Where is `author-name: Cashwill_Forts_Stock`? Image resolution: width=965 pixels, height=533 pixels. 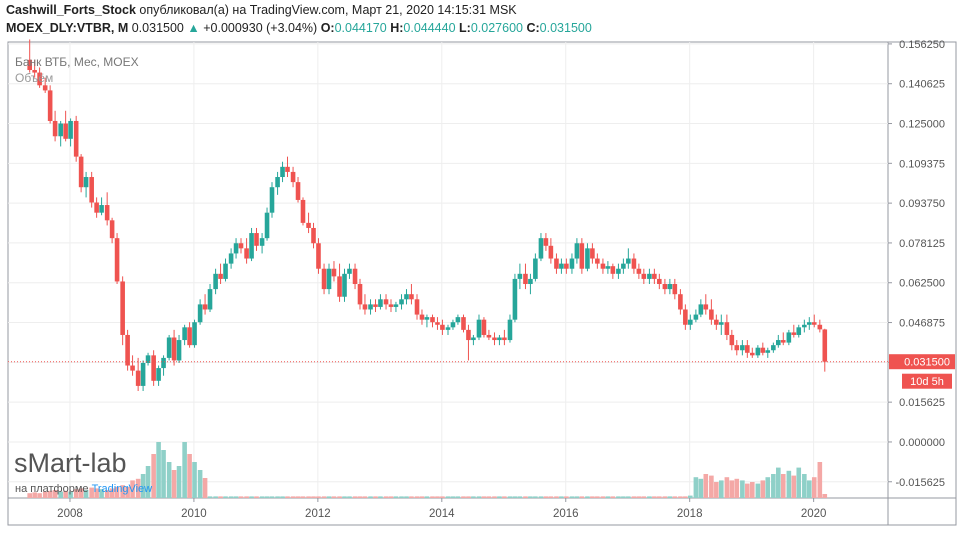 author-name: Cashwill_Forts_Stock is located at coordinates (71, 10).